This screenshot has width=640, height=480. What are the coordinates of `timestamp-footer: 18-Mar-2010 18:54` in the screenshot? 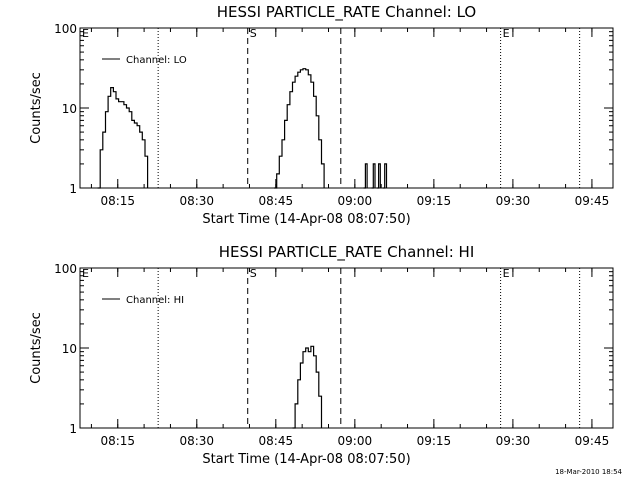 It's located at (588, 472).